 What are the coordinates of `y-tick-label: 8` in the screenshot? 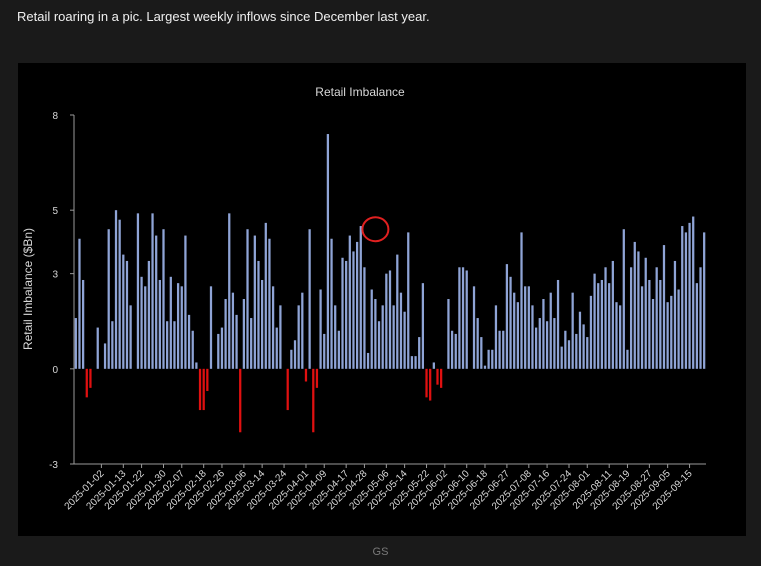 It's located at (55, 116).